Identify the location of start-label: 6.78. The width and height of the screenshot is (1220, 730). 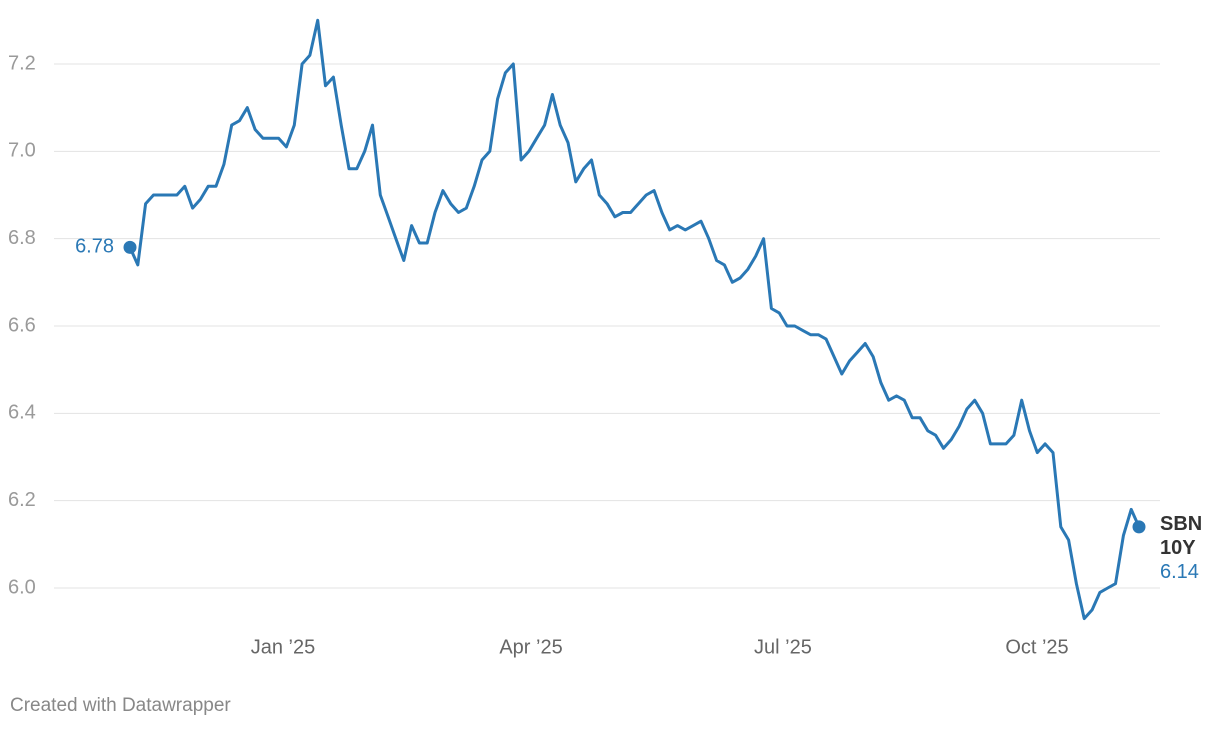
(94, 247).